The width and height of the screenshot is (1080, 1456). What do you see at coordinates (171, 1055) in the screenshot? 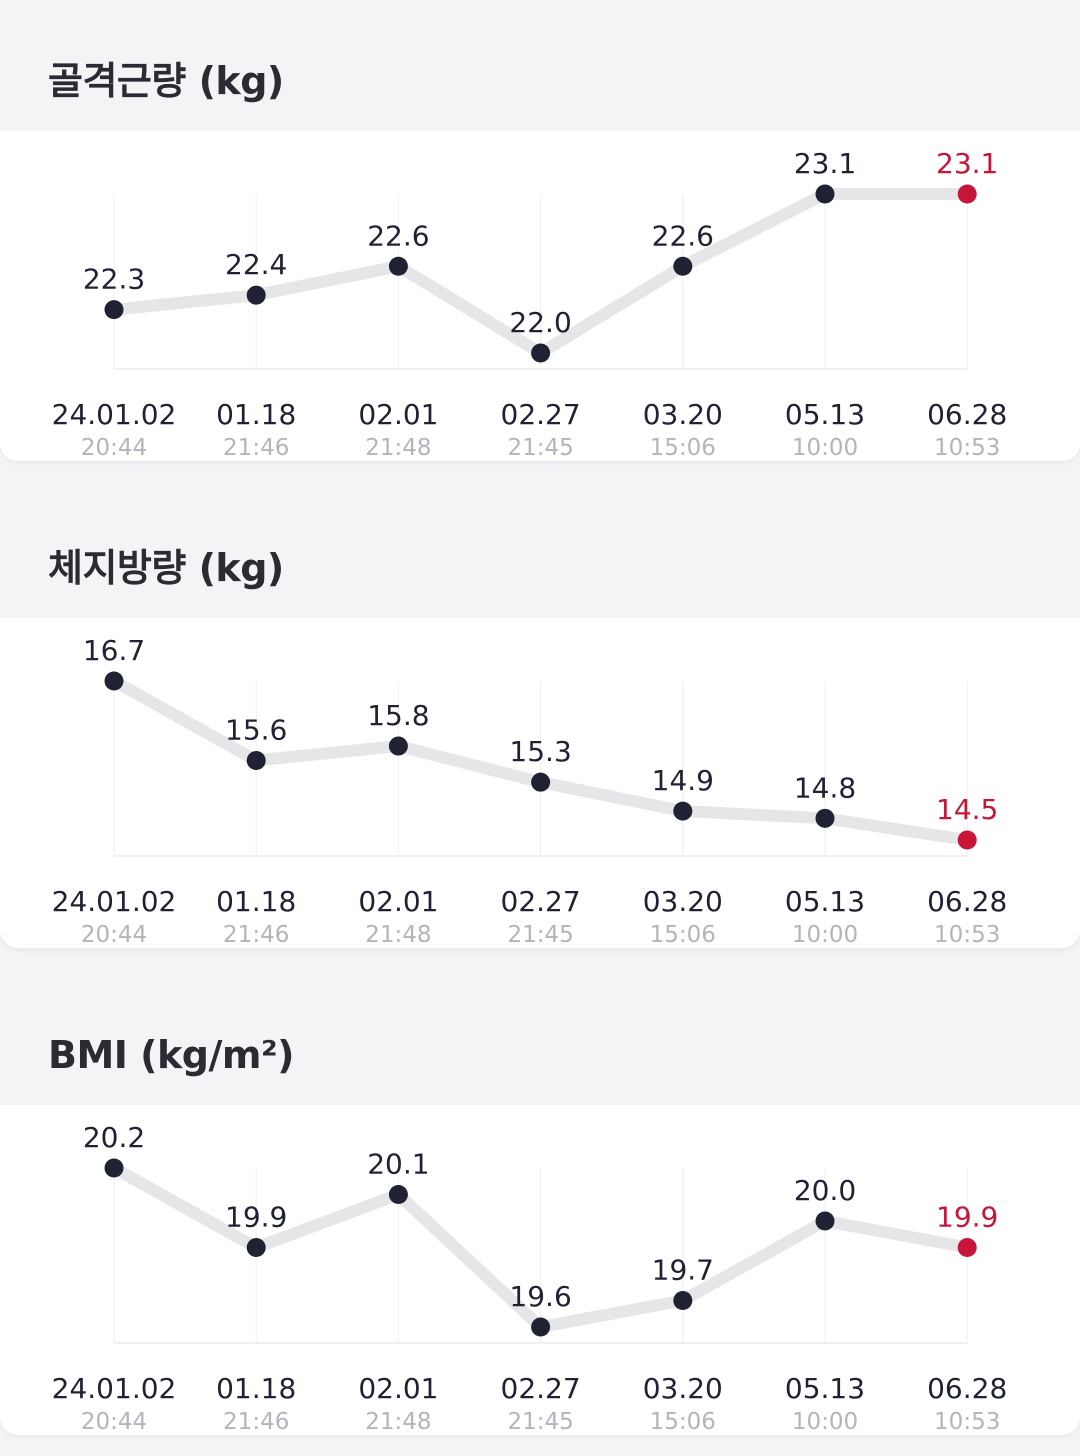
I see `section-title-bmi: BMI (kg/m²)` at bounding box center [171, 1055].